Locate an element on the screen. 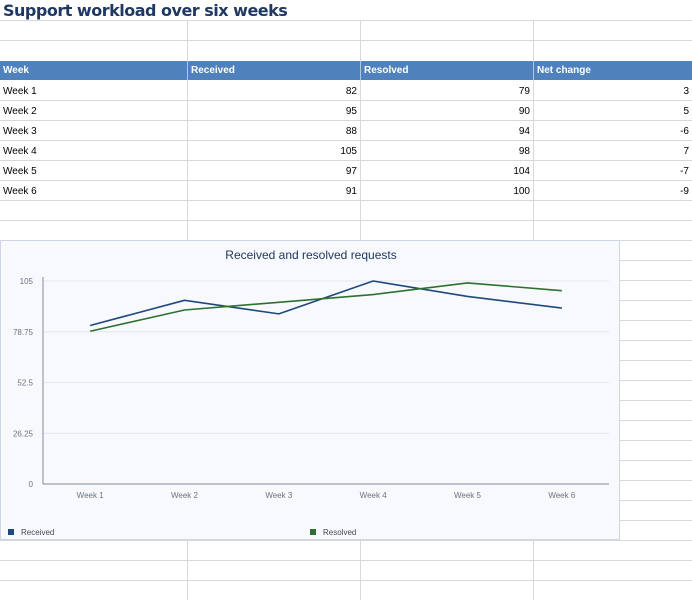 Image resolution: width=692 pixels, height=600 pixels. title-cell: Support workload over six weeks is located at coordinates (346, 10).